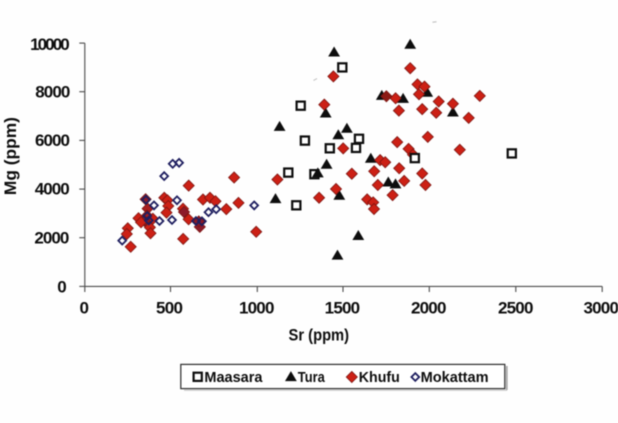 The image size is (618, 423). What do you see at coordinates (379, 378) in the screenshot?
I see `svg-text: Khufu` at bounding box center [379, 378].